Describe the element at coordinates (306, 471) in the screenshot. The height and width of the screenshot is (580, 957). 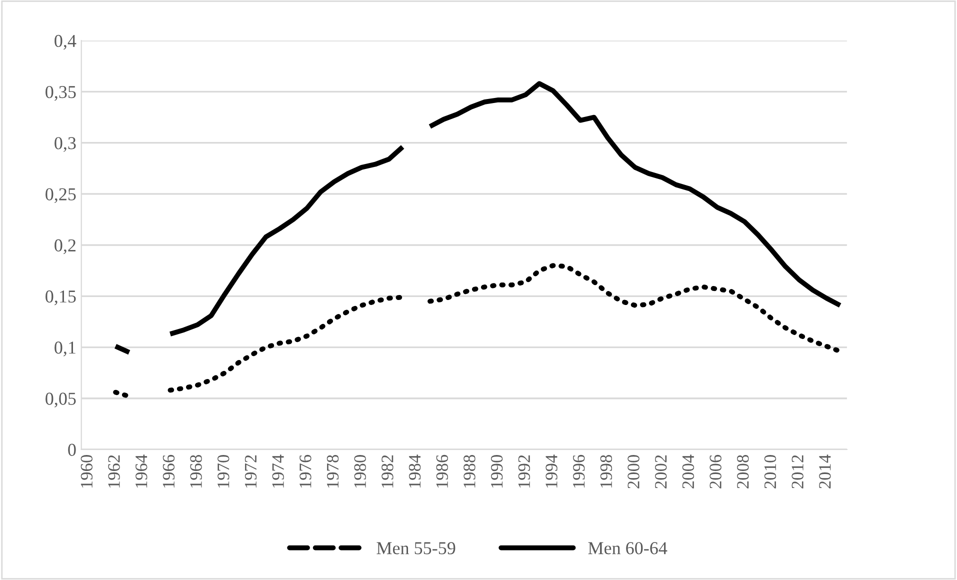
I see `x-tick-label: 1976` at that location.